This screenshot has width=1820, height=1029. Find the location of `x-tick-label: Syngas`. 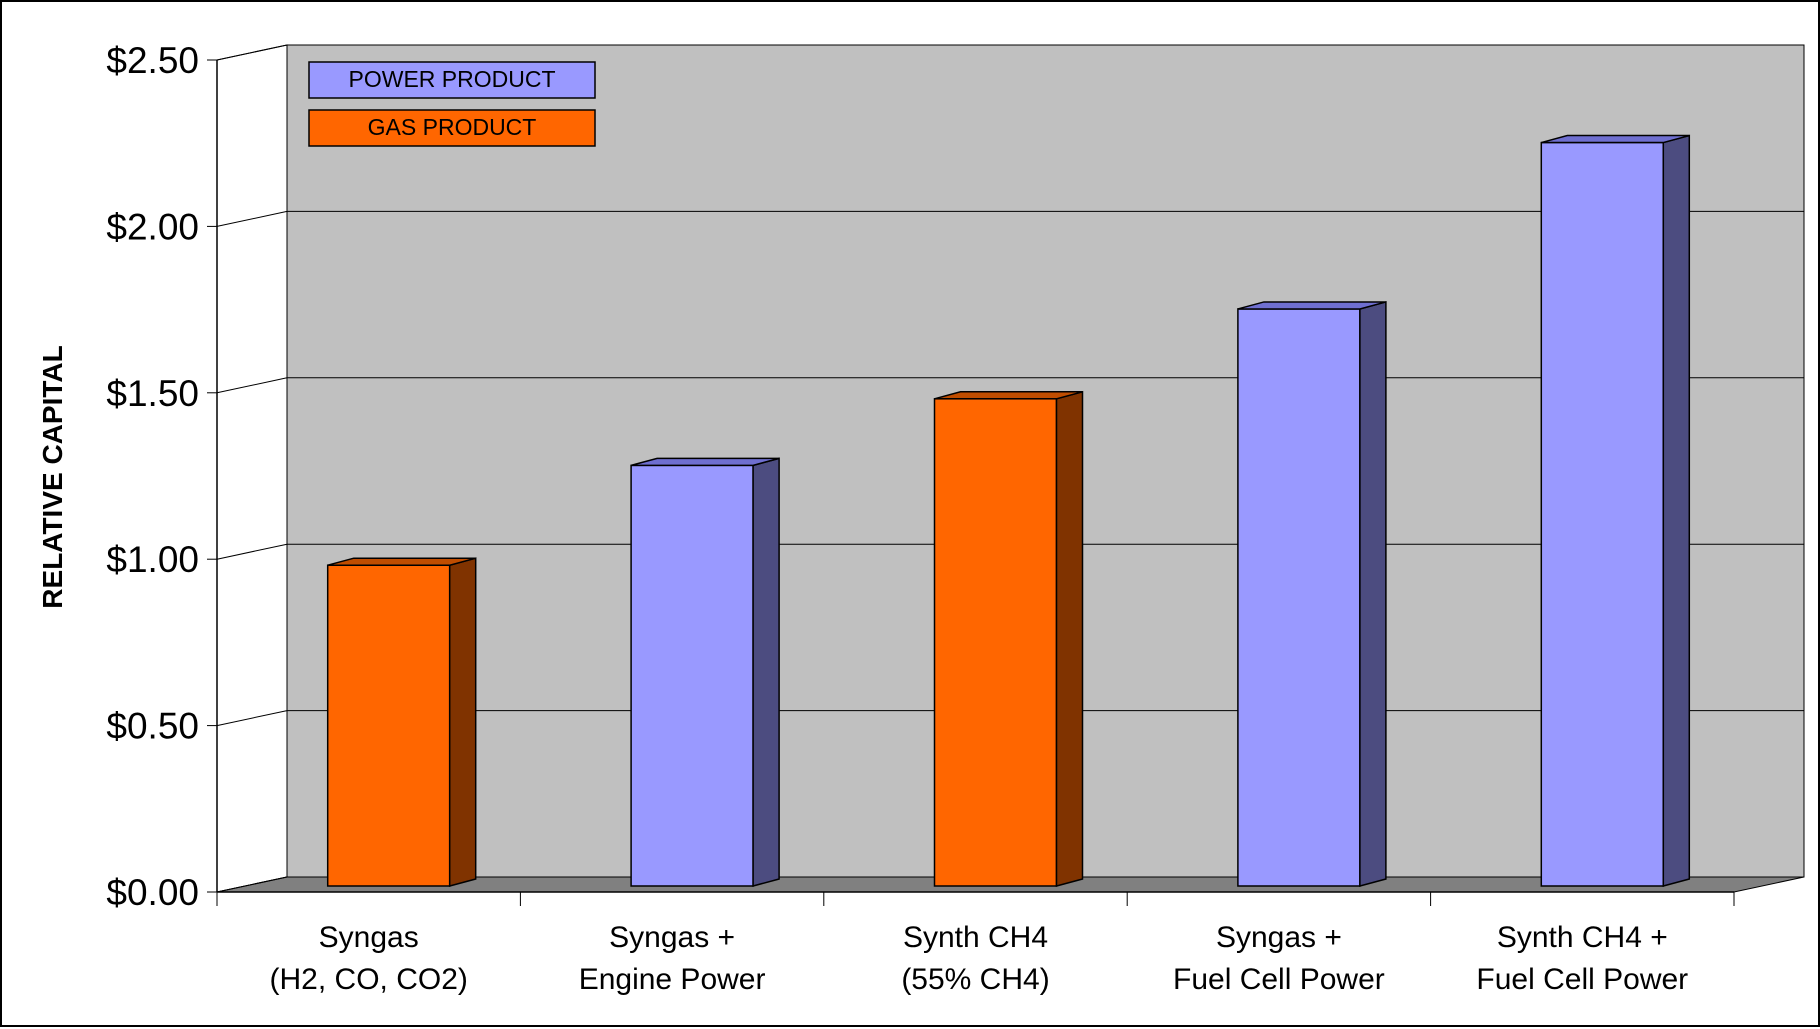

x-tick-label: Syngas is located at coordinates (369, 937).